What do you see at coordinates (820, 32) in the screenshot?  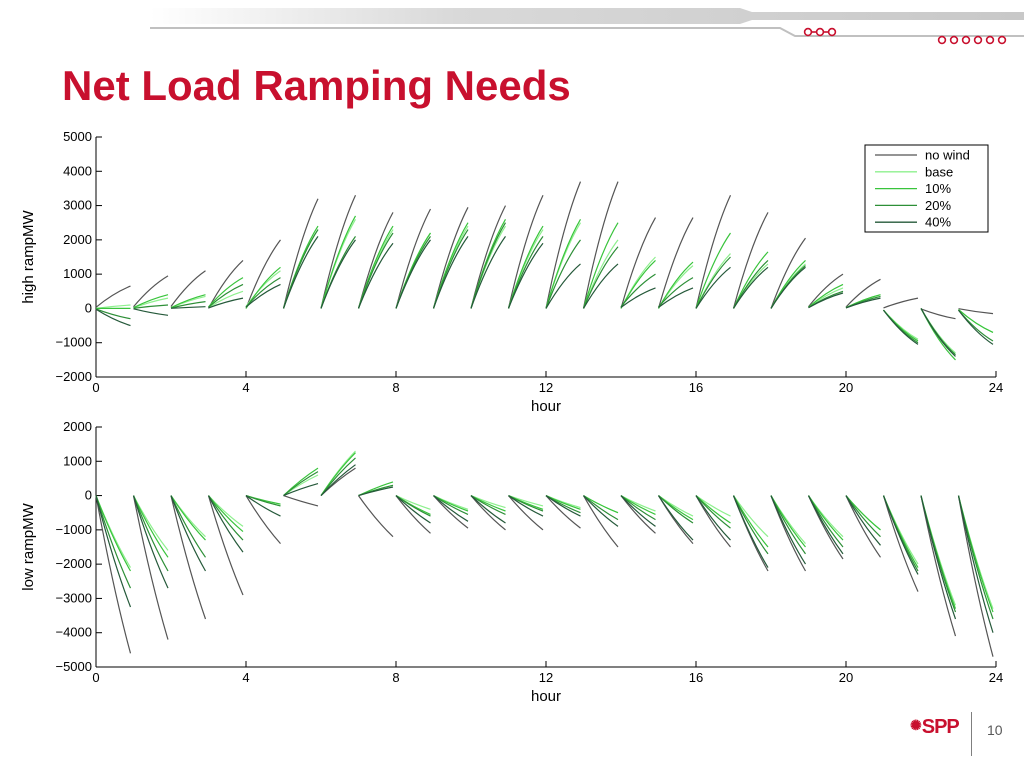 I see `header-dots-left` at bounding box center [820, 32].